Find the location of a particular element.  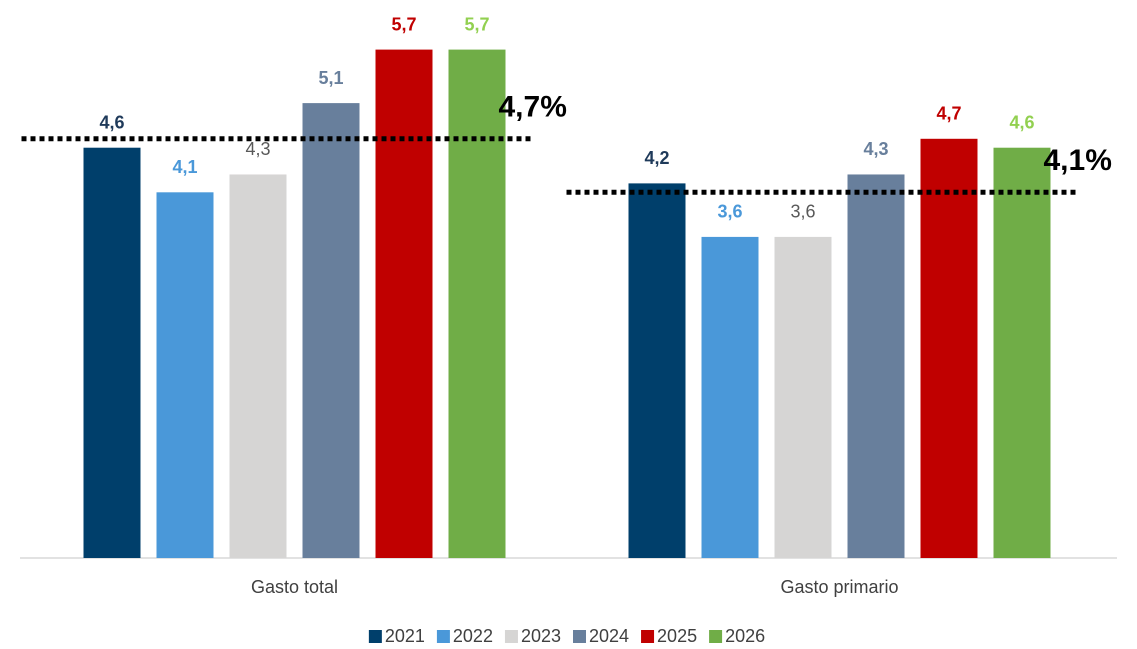

legend-label: 2023 is located at coordinates (541, 636).